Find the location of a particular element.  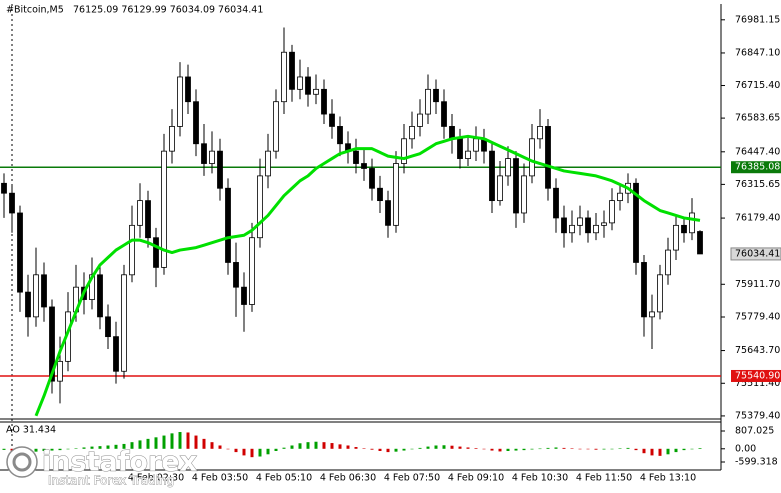

logo is located at coordinates (22, 462).